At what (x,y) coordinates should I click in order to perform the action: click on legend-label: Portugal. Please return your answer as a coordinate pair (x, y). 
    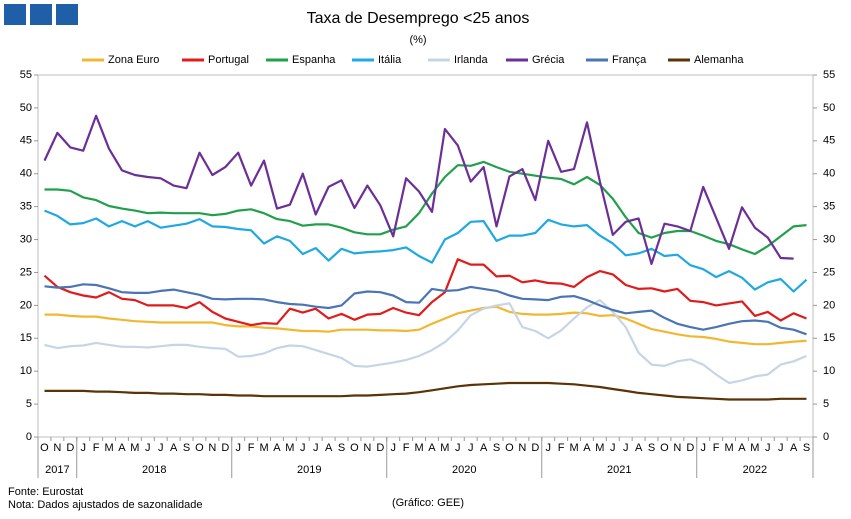
    Looking at the image, I should click on (228, 60).